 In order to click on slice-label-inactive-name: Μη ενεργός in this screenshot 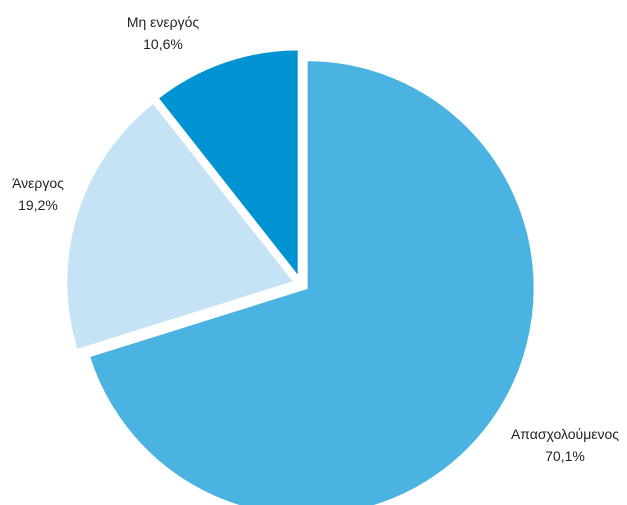, I will do `click(163, 22)`.